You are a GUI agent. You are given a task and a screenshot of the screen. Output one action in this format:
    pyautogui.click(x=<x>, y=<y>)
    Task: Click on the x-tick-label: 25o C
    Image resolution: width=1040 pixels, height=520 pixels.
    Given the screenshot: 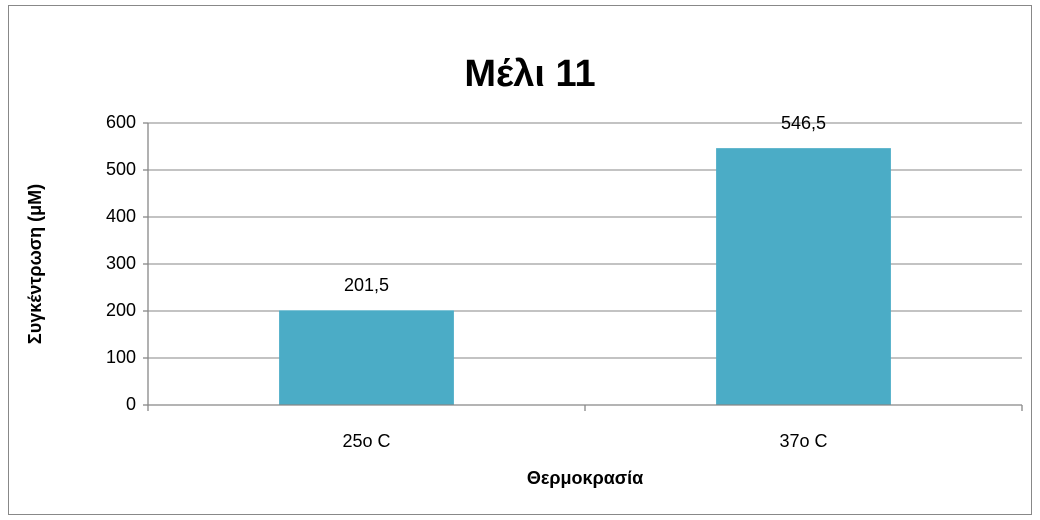 What is the action you would take?
    pyautogui.click(x=366, y=441)
    